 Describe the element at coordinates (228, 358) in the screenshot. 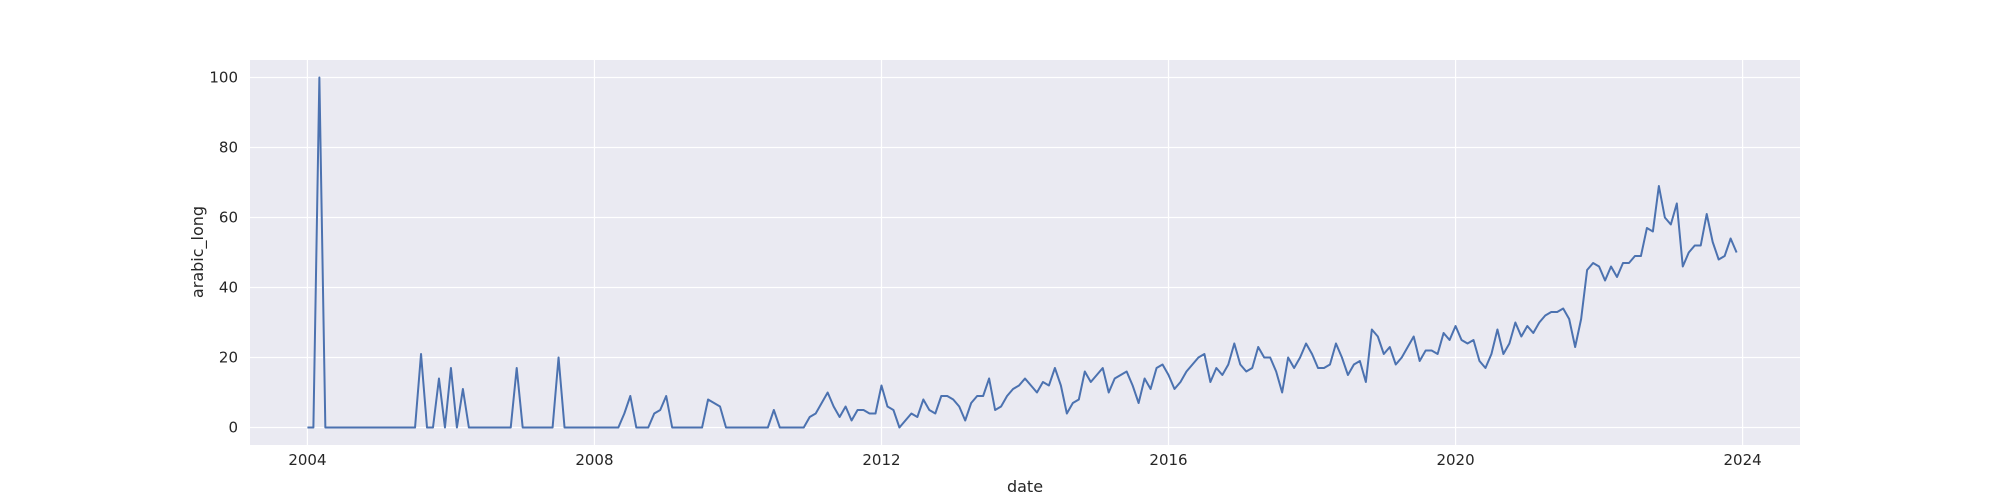

I see `y-tick-label: 20` at that location.